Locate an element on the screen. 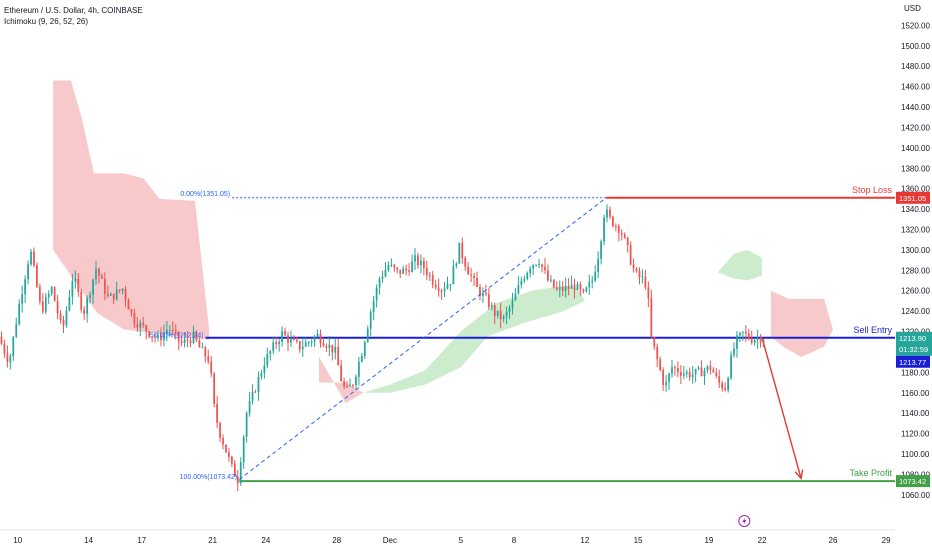 The width and height of the screenshot is (932, 550). y-tick-6: 1180.00 is located at coordinates (915, 372).